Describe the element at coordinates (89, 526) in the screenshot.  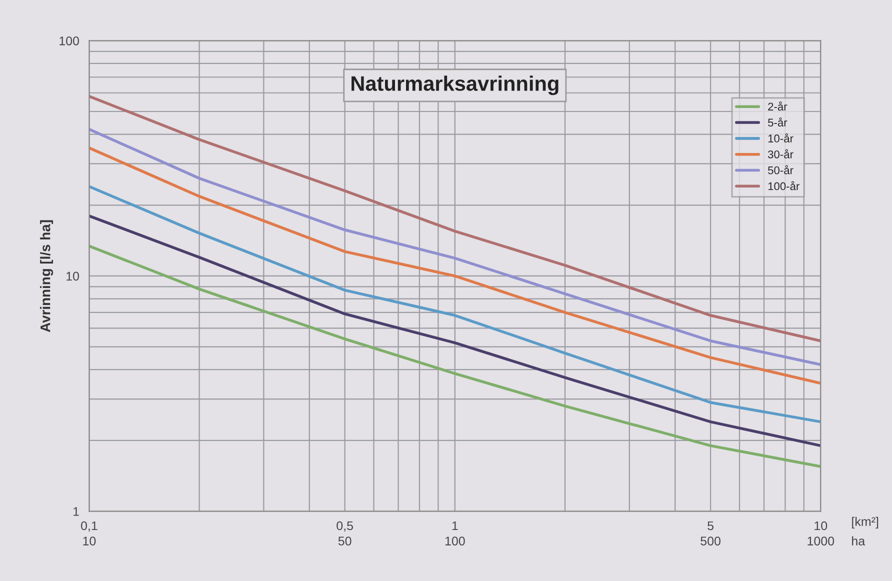
I see `x-tick-label: 0,1` at that location.